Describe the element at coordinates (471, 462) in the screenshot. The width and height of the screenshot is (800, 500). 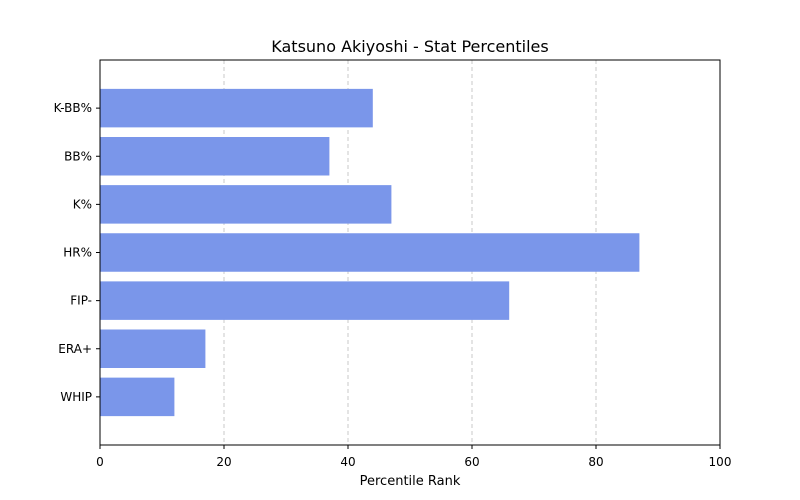
I see `x-tick-label: 60` at that location.